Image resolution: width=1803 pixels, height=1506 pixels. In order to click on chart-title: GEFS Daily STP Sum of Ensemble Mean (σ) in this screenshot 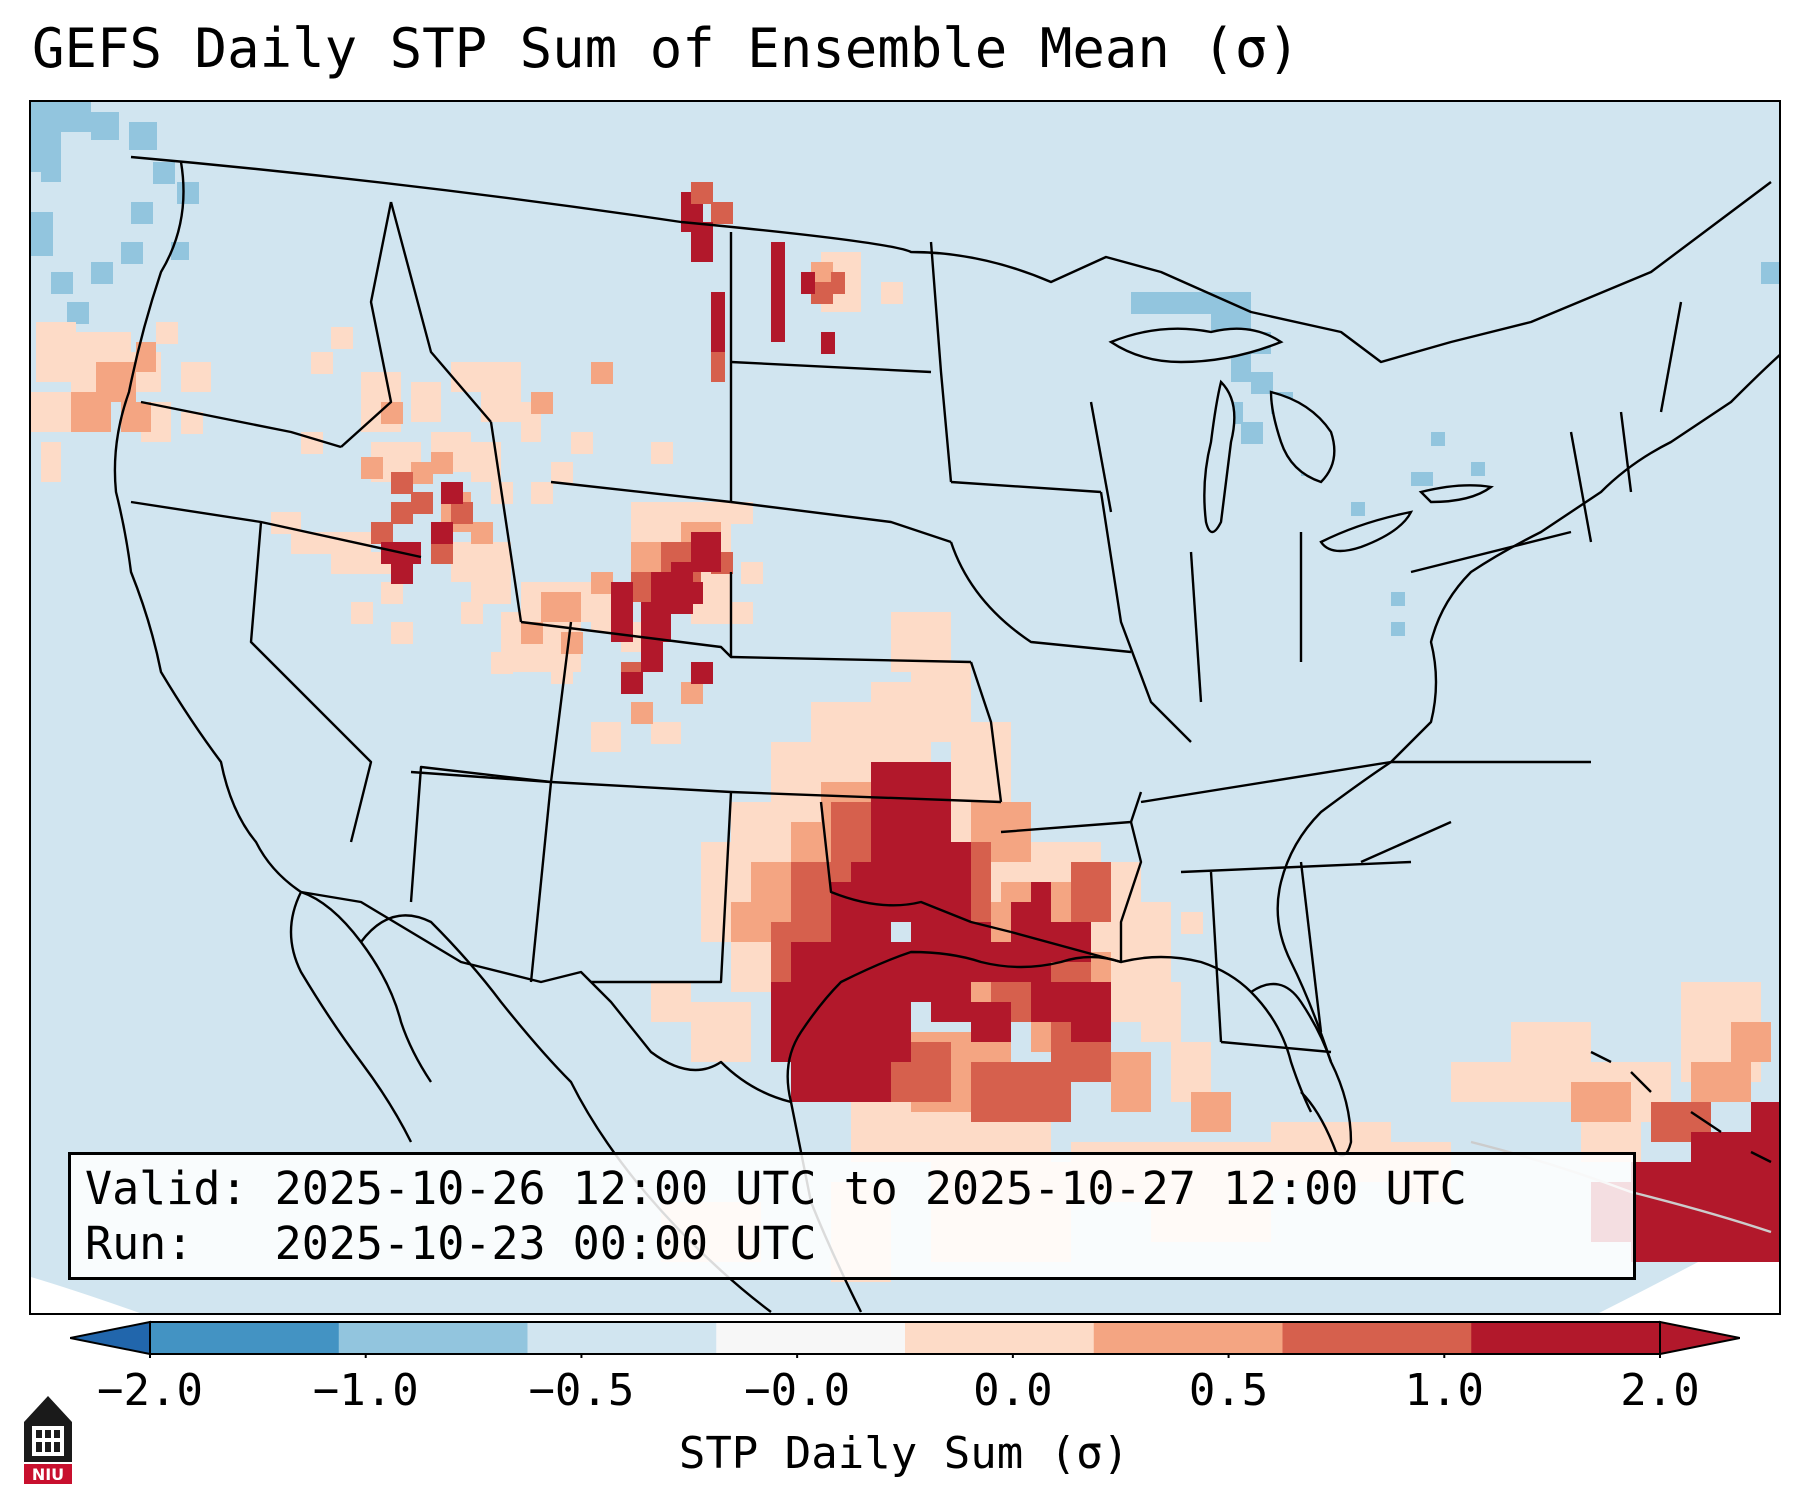, I will do `click(666, 48)`.